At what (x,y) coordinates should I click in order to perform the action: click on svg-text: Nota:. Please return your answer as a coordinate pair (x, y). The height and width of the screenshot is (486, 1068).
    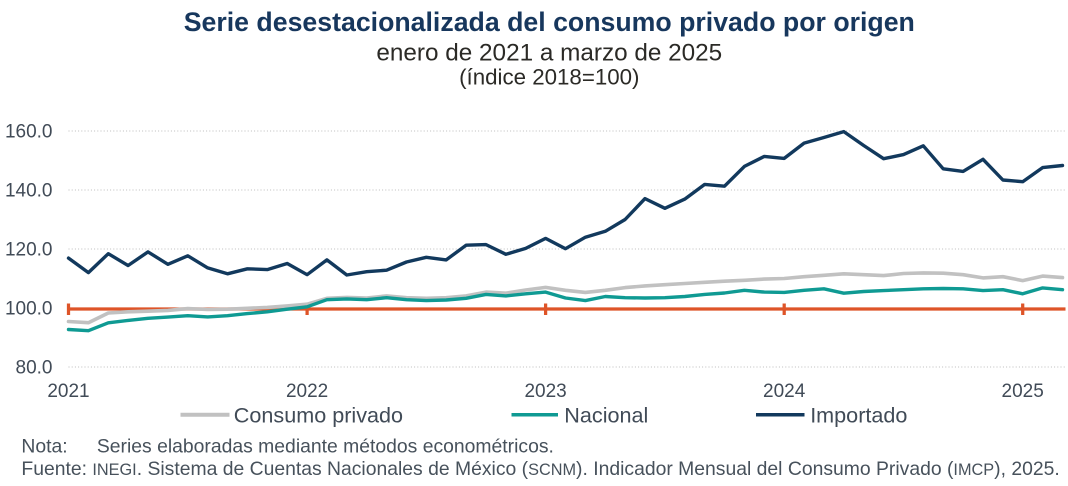
    Looking at the image, I should click on (44, 446).